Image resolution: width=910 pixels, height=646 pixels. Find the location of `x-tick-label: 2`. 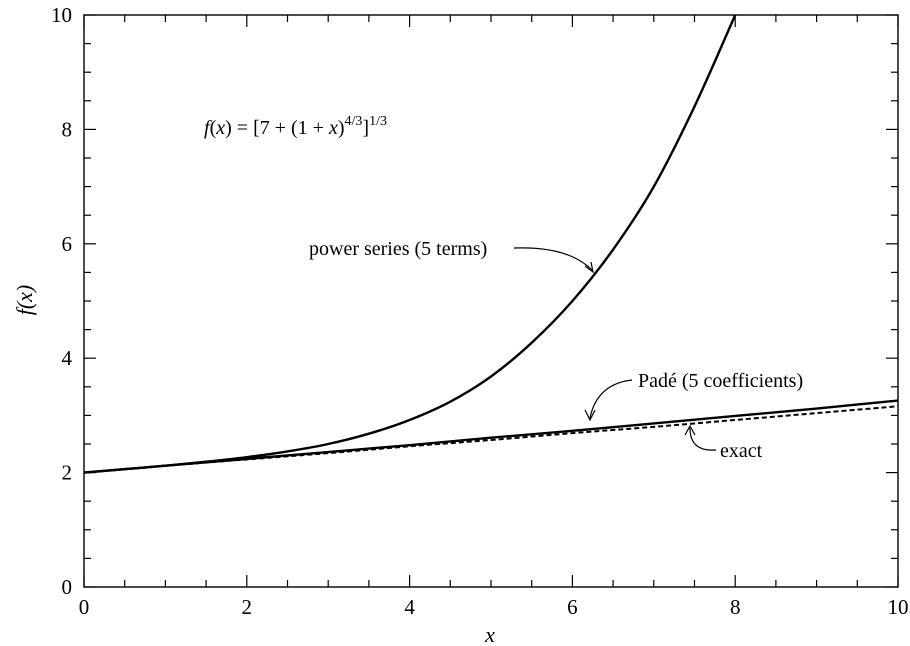

x-tick-label: 2 is located at coordinates (247, 607).